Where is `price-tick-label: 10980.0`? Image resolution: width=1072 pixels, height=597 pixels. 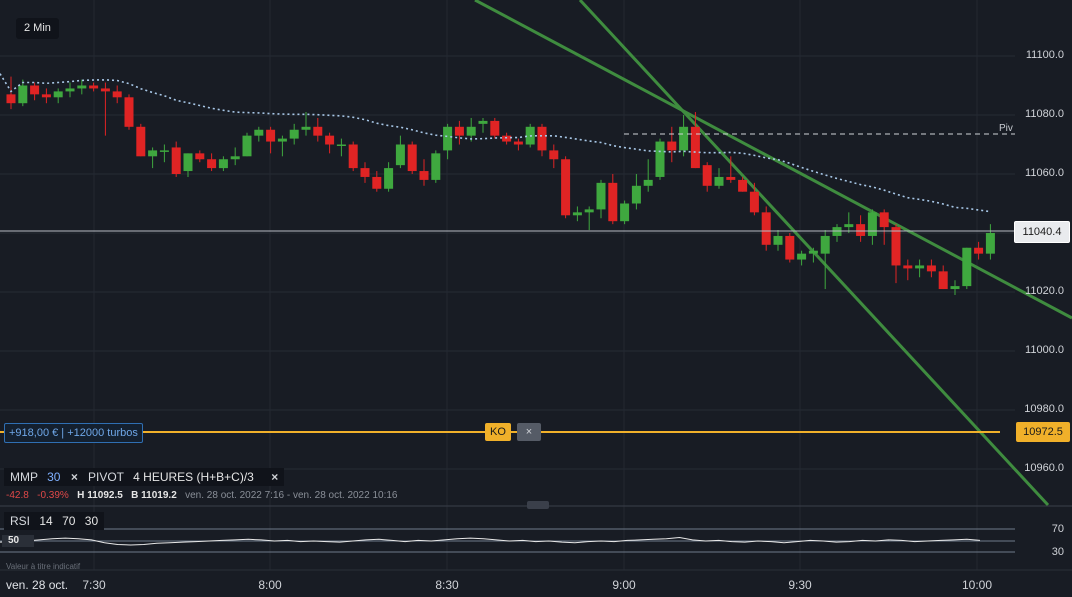
price-tick-label: 10980.0 is located at coordinates (1044, 409).